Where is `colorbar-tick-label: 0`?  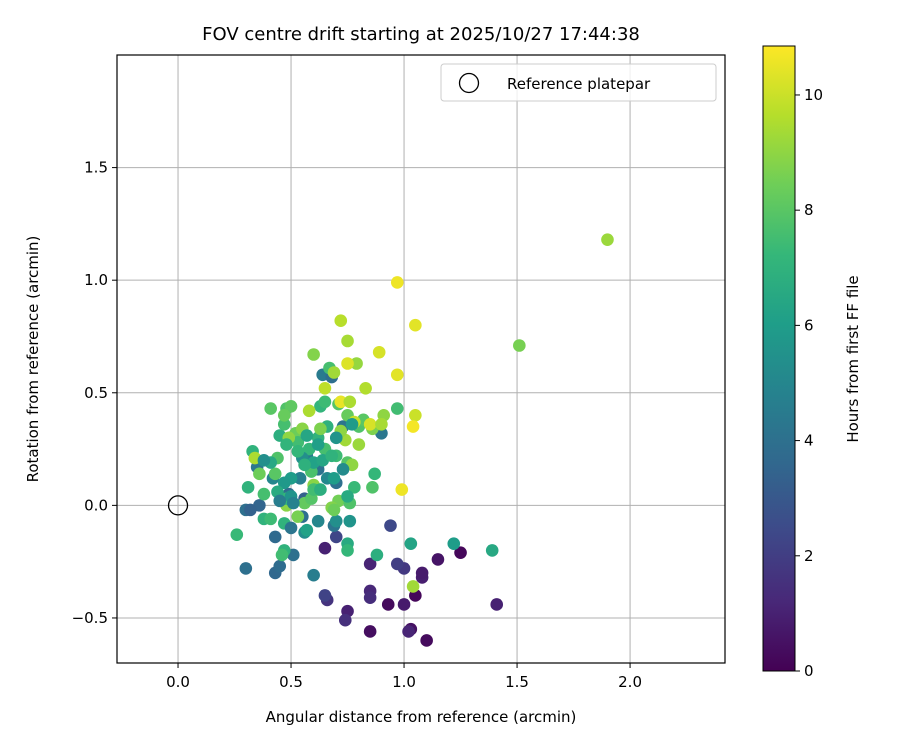 colorbar-tick-label: 0 is located at coordinates (809, 671).